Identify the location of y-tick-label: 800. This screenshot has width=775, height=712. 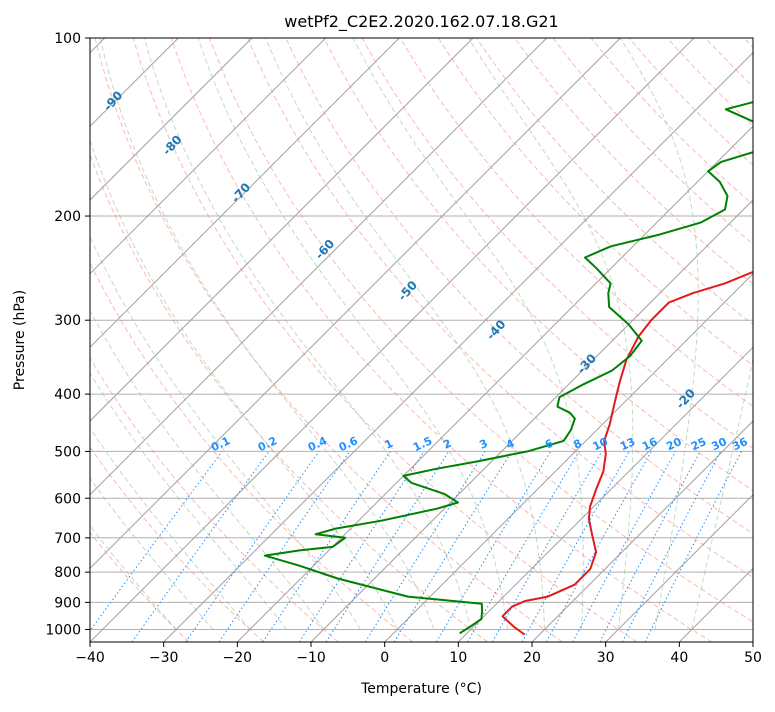
(67, 573).